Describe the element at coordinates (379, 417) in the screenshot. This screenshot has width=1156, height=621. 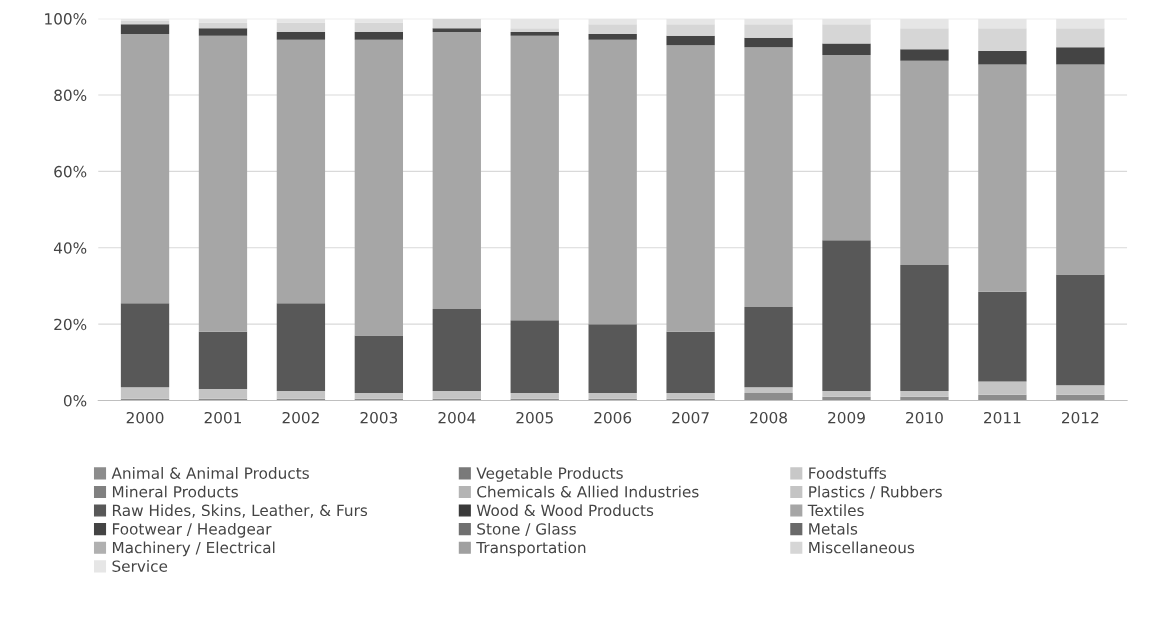
I see `x-tick-label: 2003` at that location.